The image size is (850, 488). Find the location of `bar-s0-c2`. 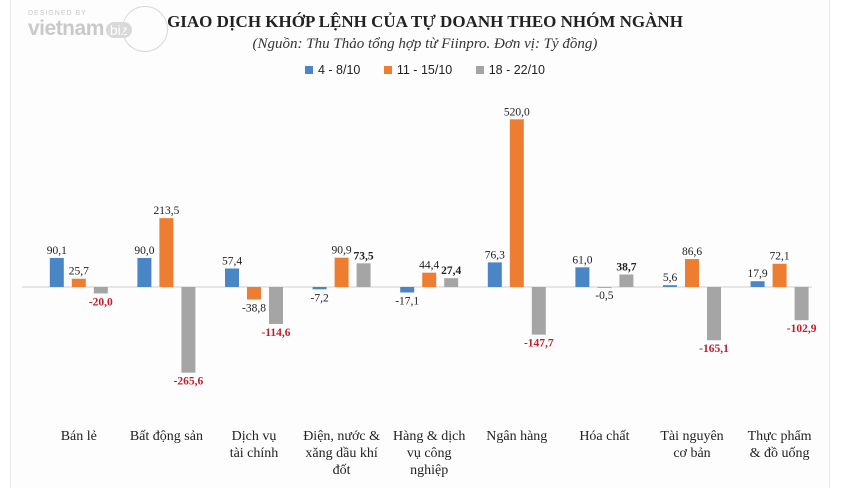

bar-s0-c2 is located at coordinates (232, 277).